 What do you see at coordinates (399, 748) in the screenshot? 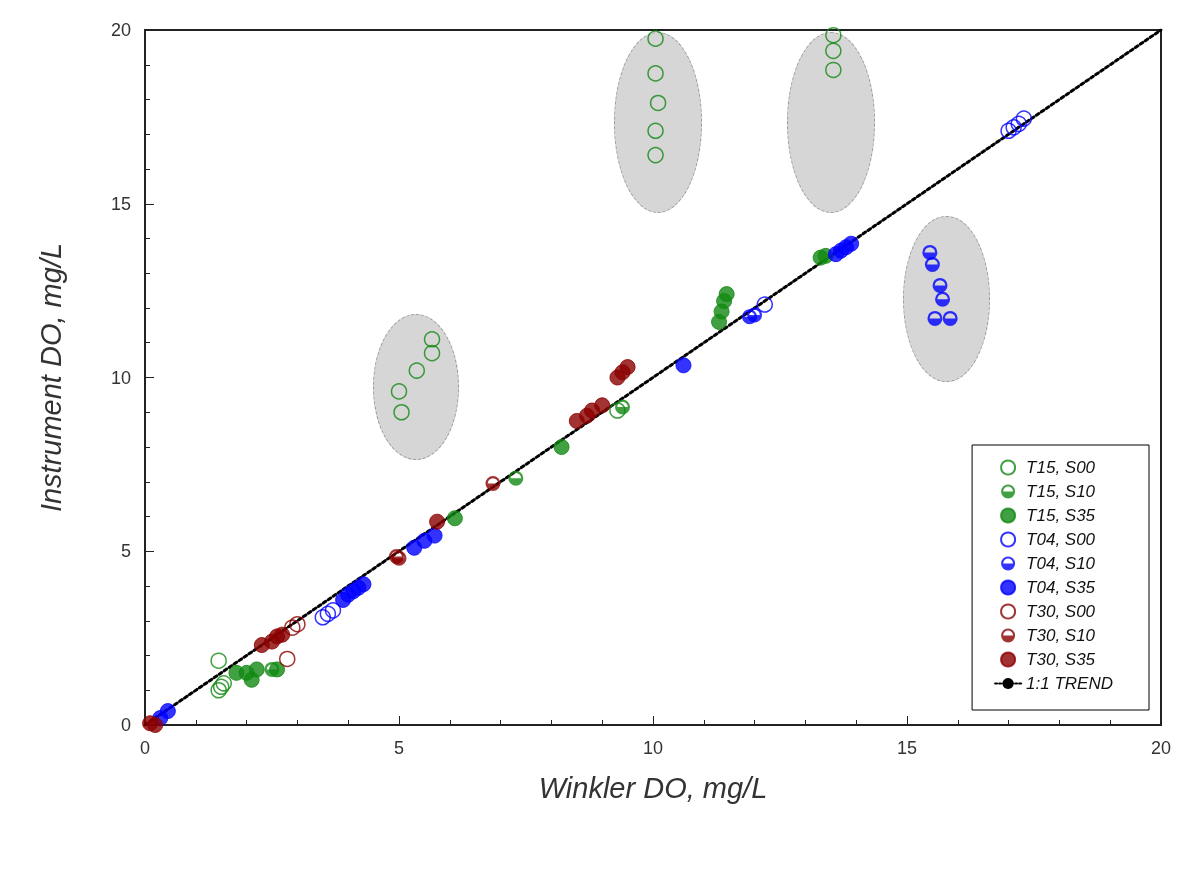
I see `x-tick-label: 5` at bounding box center [399, 748].